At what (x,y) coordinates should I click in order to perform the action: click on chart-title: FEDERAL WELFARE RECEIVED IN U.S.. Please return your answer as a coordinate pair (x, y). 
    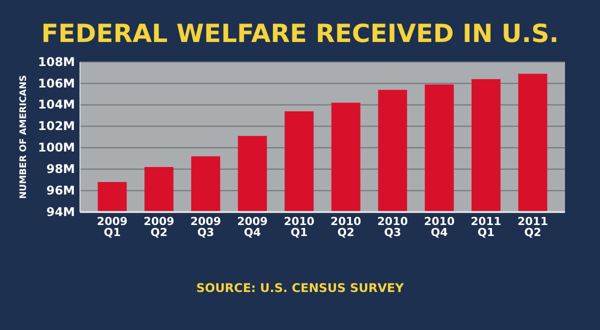
    Looking at the image, I should click on (300, 33).